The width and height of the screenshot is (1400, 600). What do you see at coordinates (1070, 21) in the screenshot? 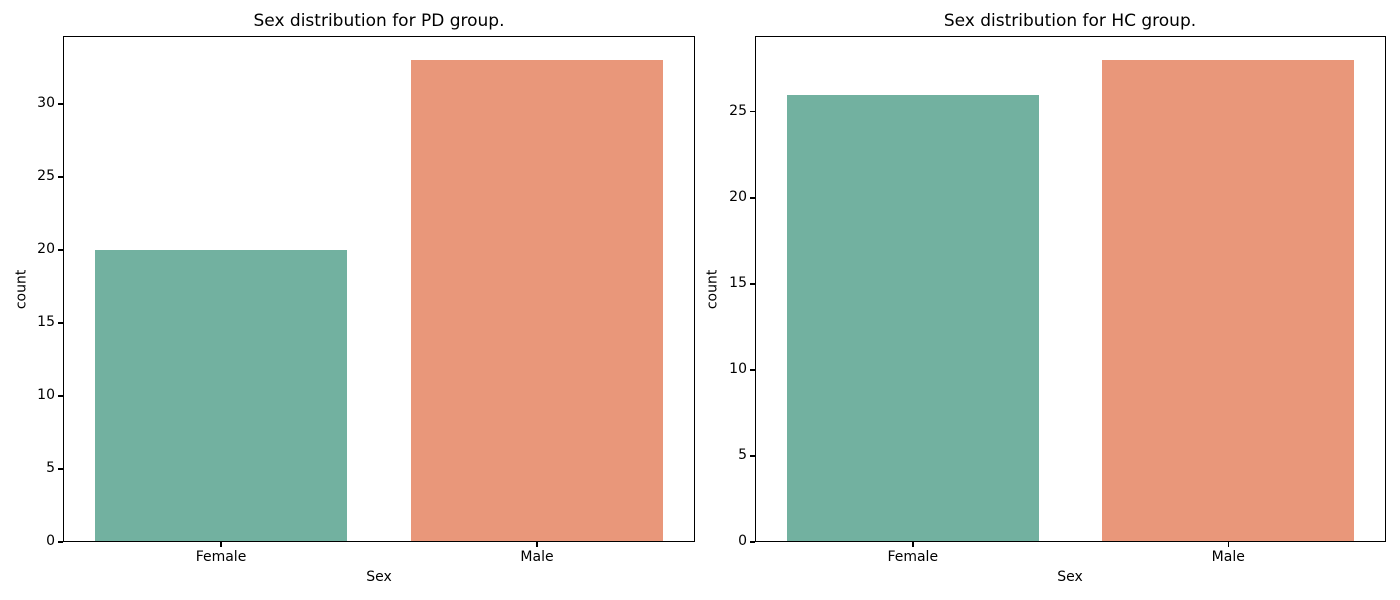
I see `chart-hc-title: Sex distribution for HC group.` at bounding box center [1070, 21].